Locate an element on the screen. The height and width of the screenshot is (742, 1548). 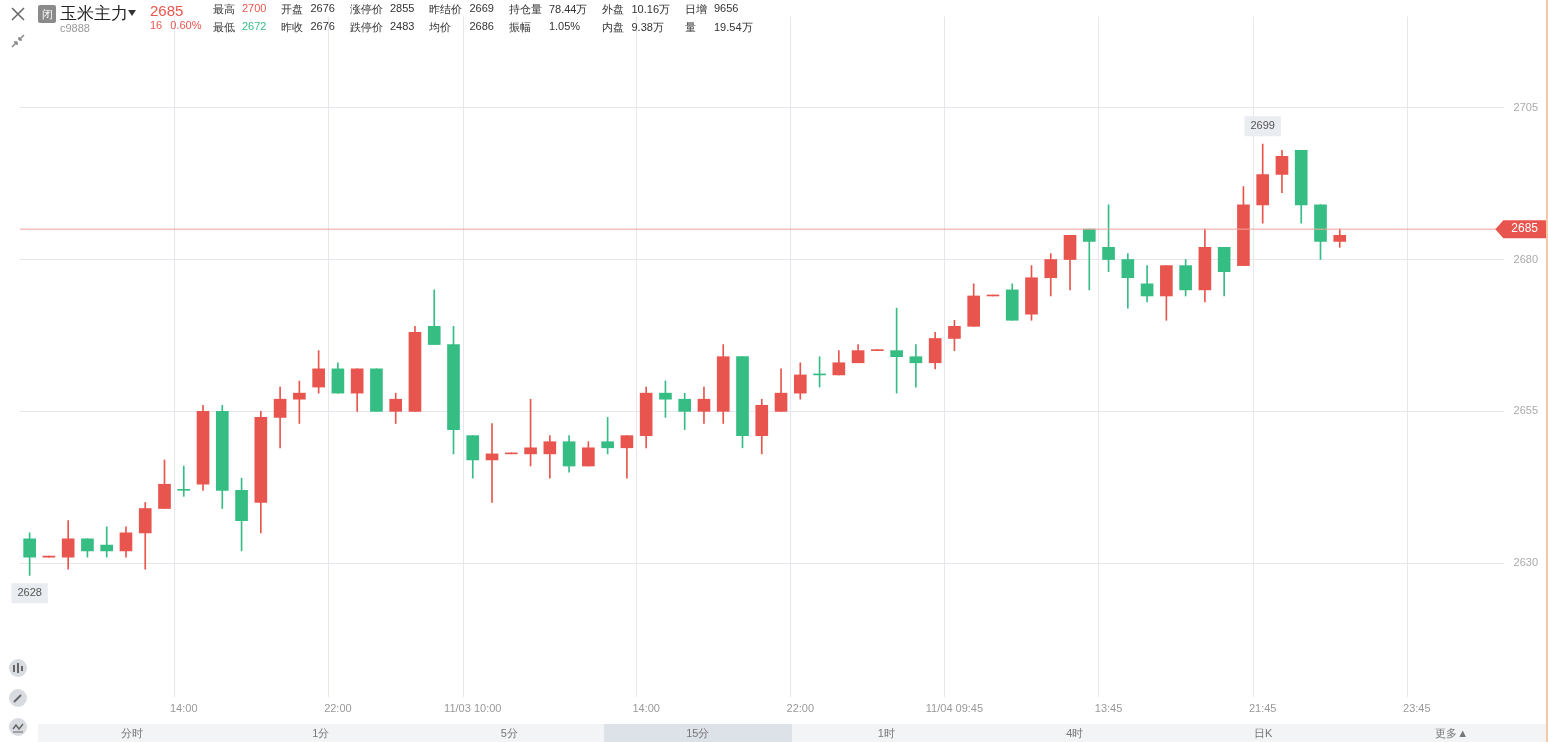
y-tick-label: 2630 is located at coordinates (1526, 562).